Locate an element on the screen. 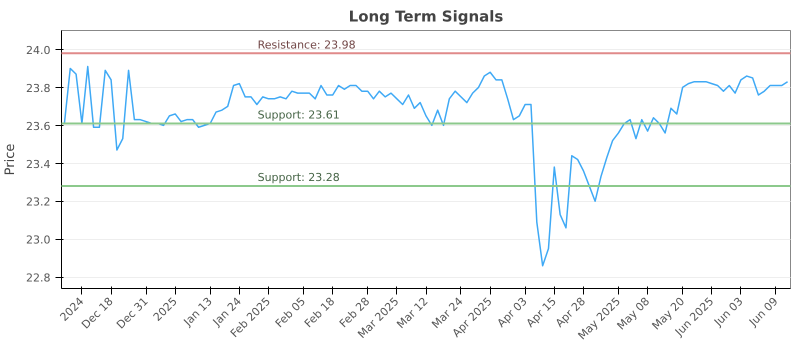 The image size is (800, 350). x-tick-label: Jun 03 is located at coordinates (728, 312).